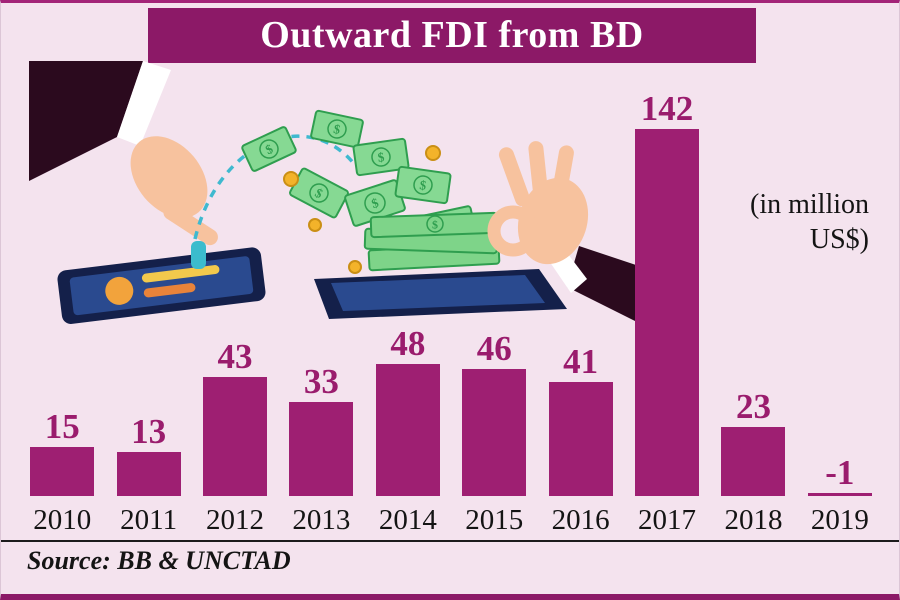  Describe the element at coordinates (408, 343) in the screenshot. I see `bar-value-label: 48` at that location.